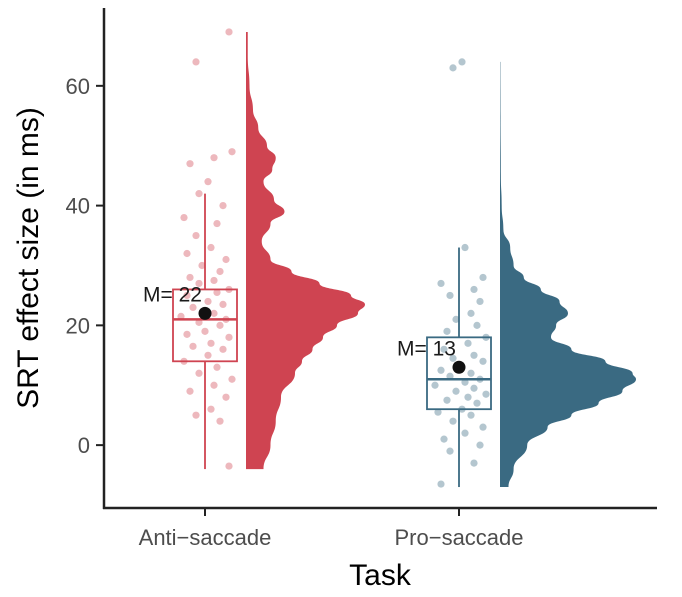 The height and width of the screenshot is (597, 682). I want to click on x-tick-label: Anti−saccade, so click(205, 537).